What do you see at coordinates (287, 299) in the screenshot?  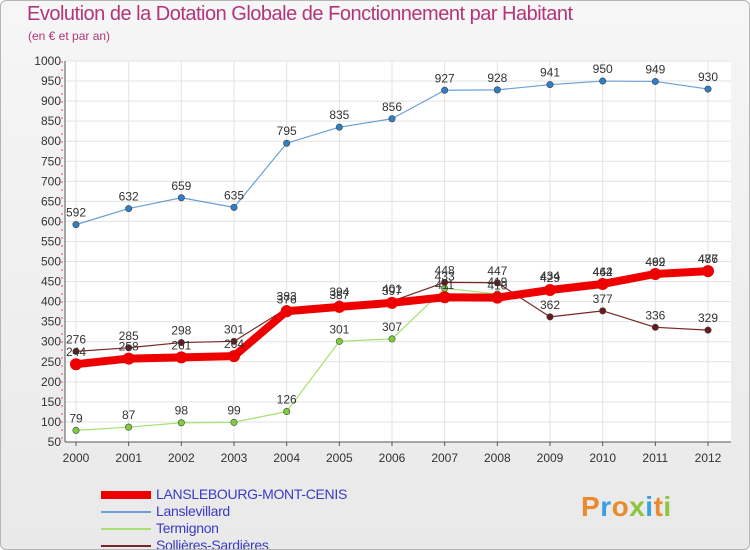 I see `data-label-lanslebourg-mont-cenis: 376` at bounding box center [287, 299].